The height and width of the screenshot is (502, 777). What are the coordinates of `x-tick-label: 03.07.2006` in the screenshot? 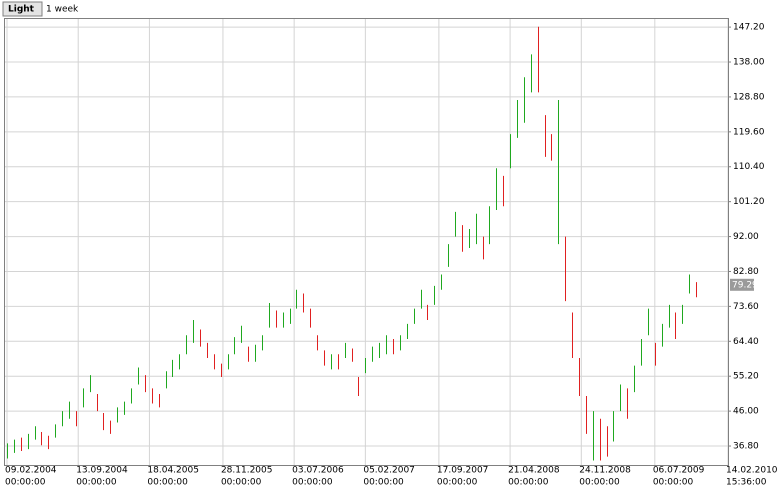 It's located at (318, 471).